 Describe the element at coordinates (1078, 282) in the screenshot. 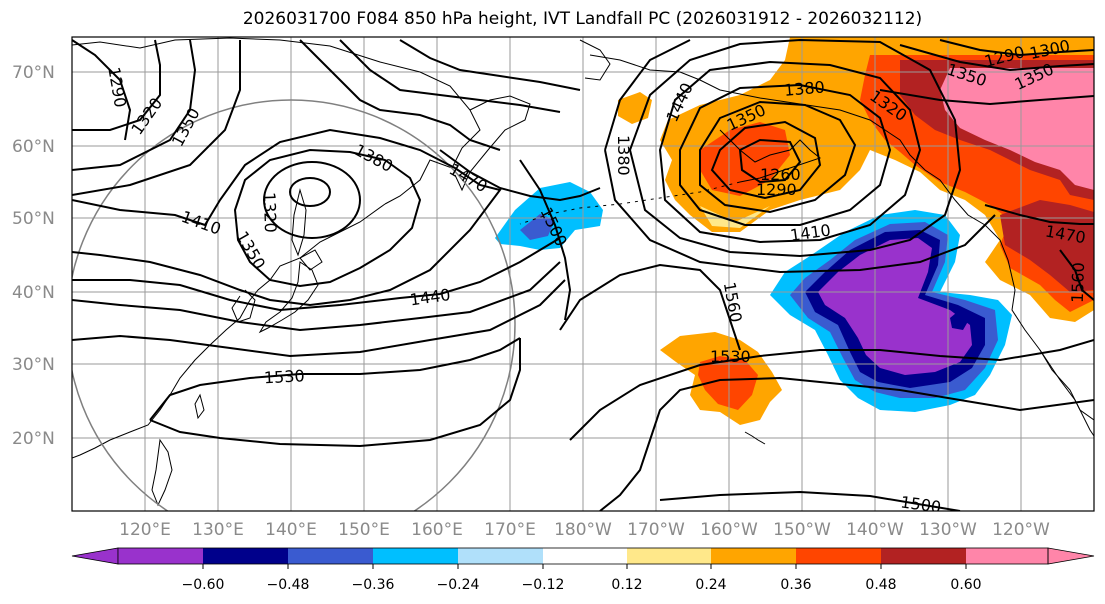

I see `contour-label: 1560` at that location.